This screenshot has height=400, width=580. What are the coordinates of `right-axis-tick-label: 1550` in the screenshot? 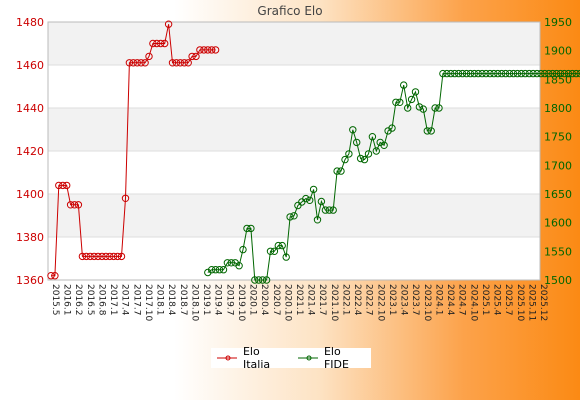 It's located at (558, 251).